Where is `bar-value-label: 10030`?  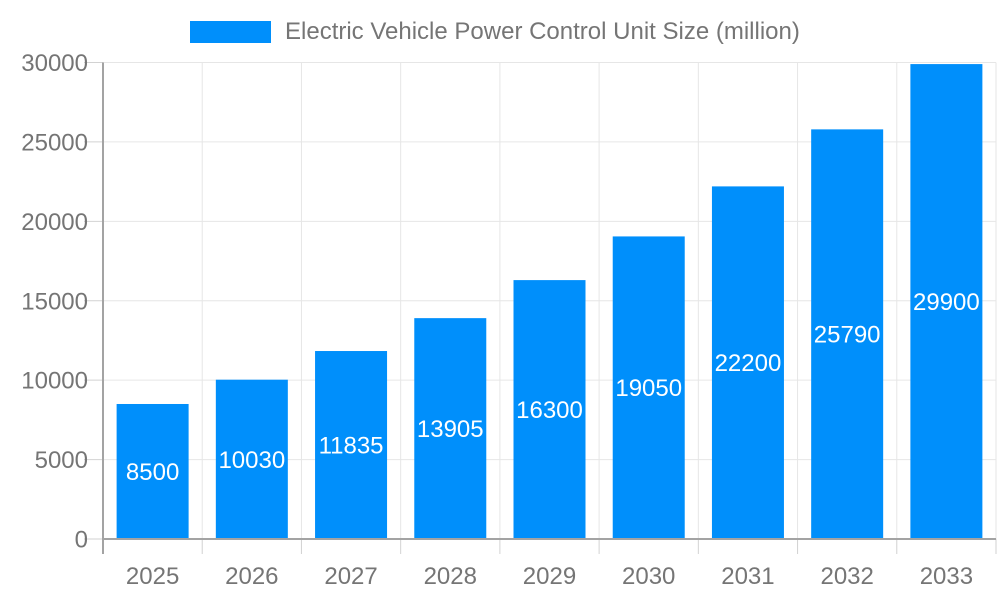
bar-value-label: 10030 is located at coordinates (251, 460).